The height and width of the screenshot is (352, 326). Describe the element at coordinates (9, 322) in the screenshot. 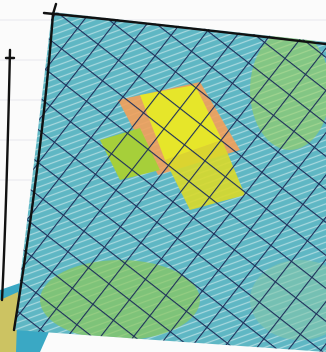

I see `yellow-edge` at that location.